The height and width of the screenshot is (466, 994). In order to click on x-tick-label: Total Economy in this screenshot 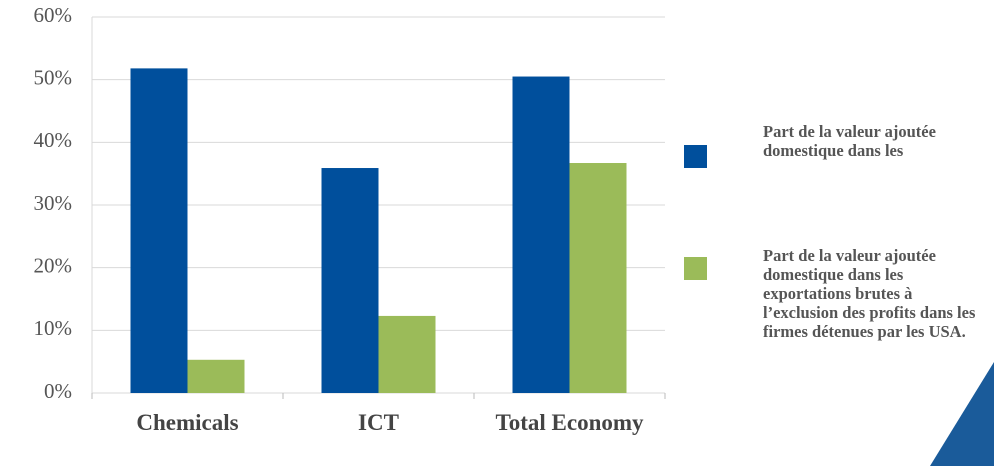, I will do `click(569, 422)`.